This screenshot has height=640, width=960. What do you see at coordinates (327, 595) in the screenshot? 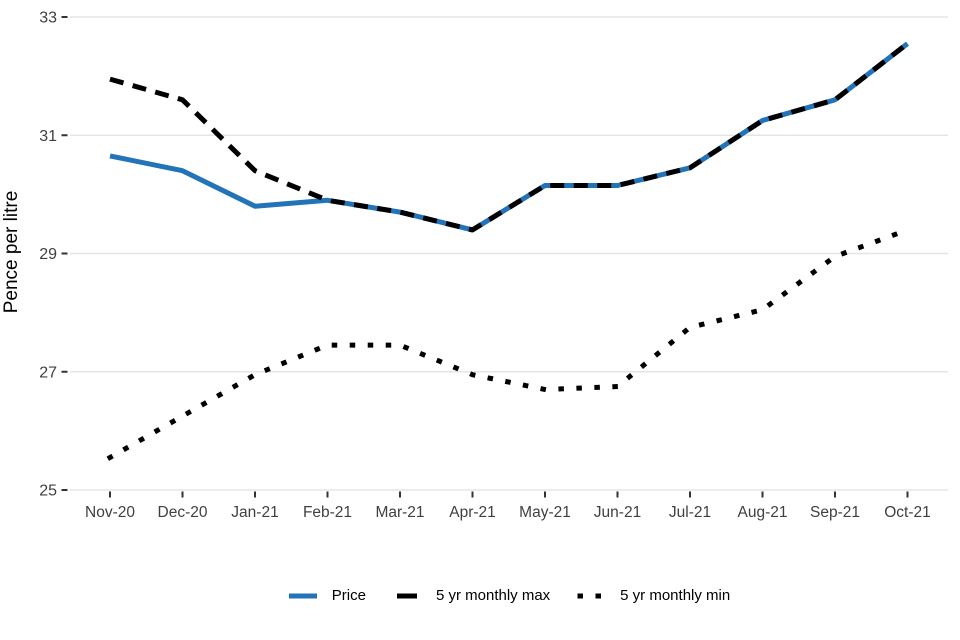
I see `legend-item-price: Price` at bounding box center [327, 595].